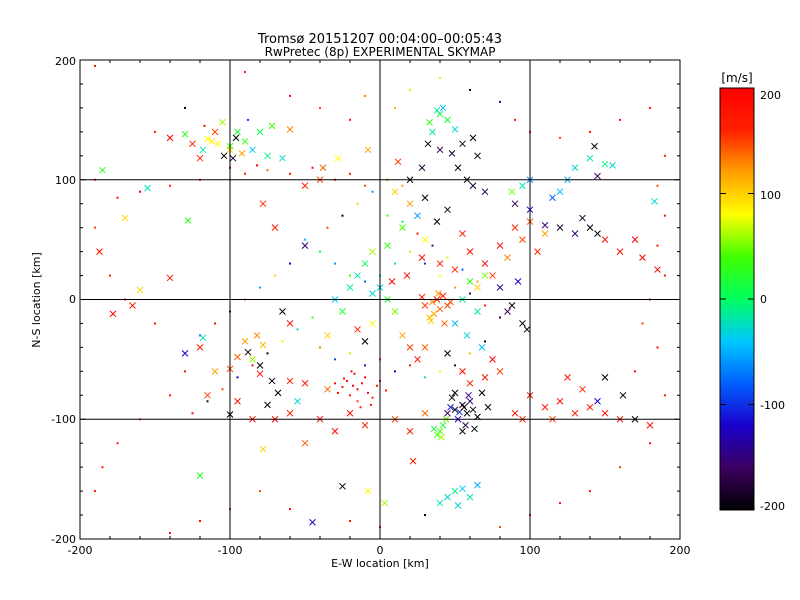 Image resolution: width=800 pixels, height=600 pixels. I want to click on y-axis-label: N-S location [km], so click(36, 300).